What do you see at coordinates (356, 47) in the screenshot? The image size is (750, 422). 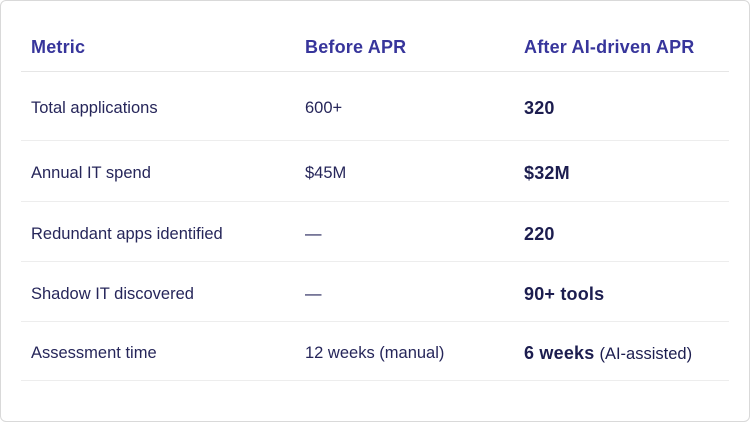 I see `column-header-before-apr: Before APR` at bounding box center [356, 47].